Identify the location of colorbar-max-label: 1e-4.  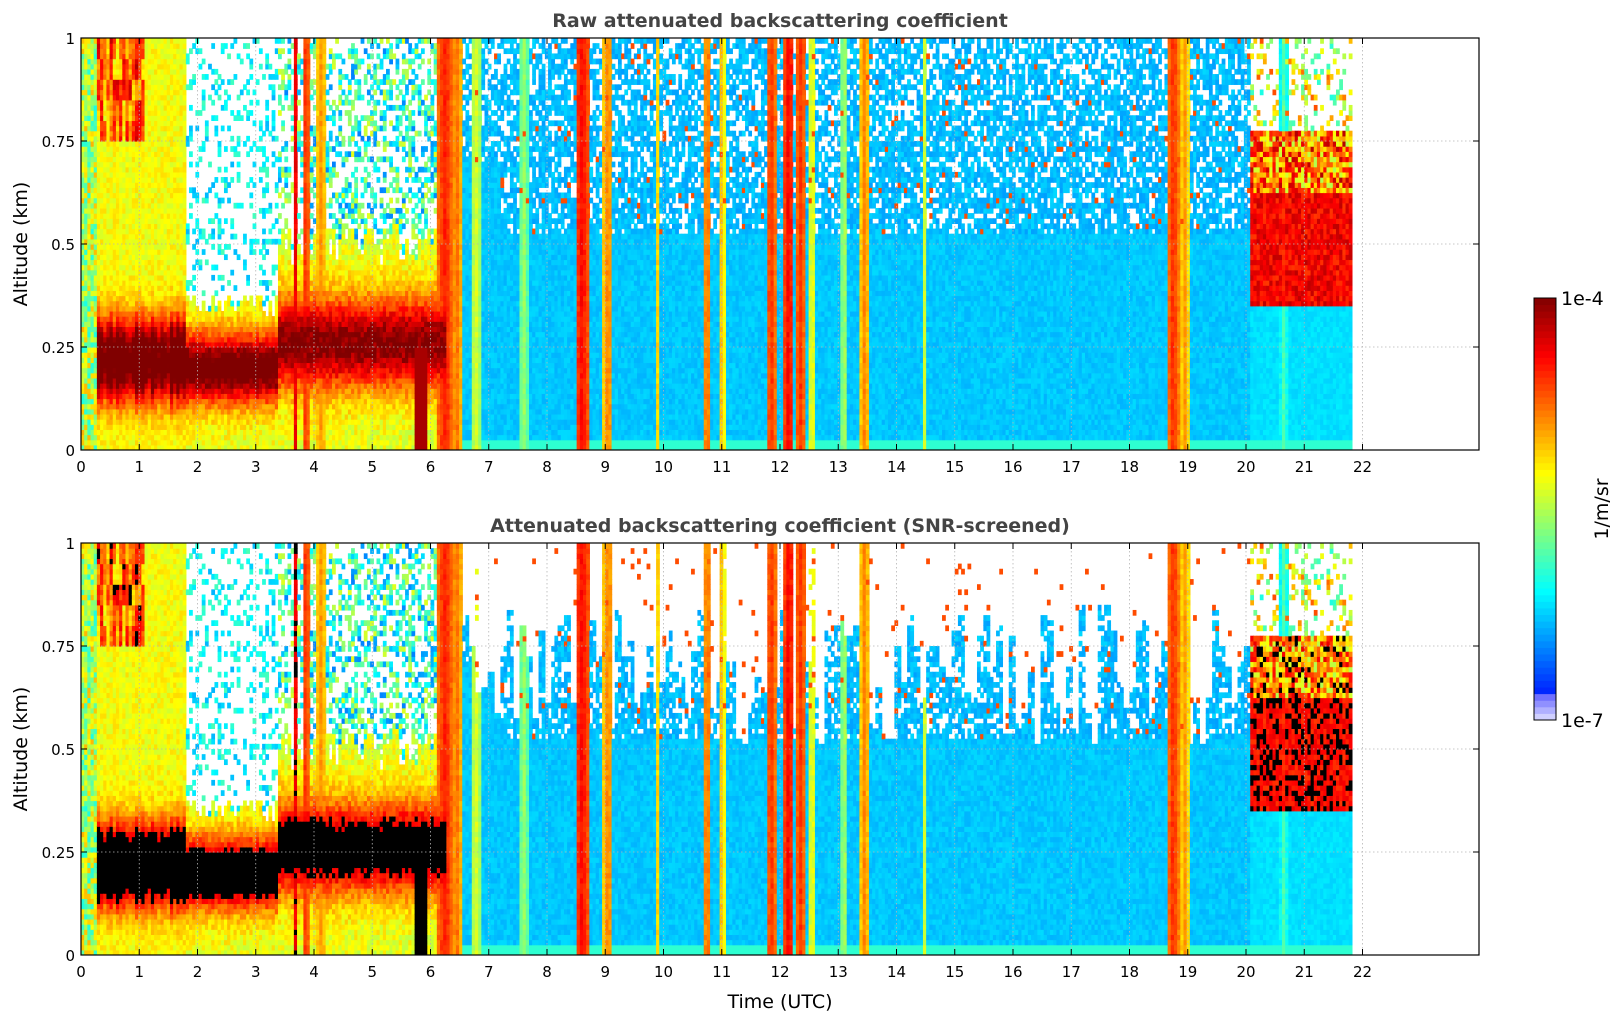
(1582, 299).